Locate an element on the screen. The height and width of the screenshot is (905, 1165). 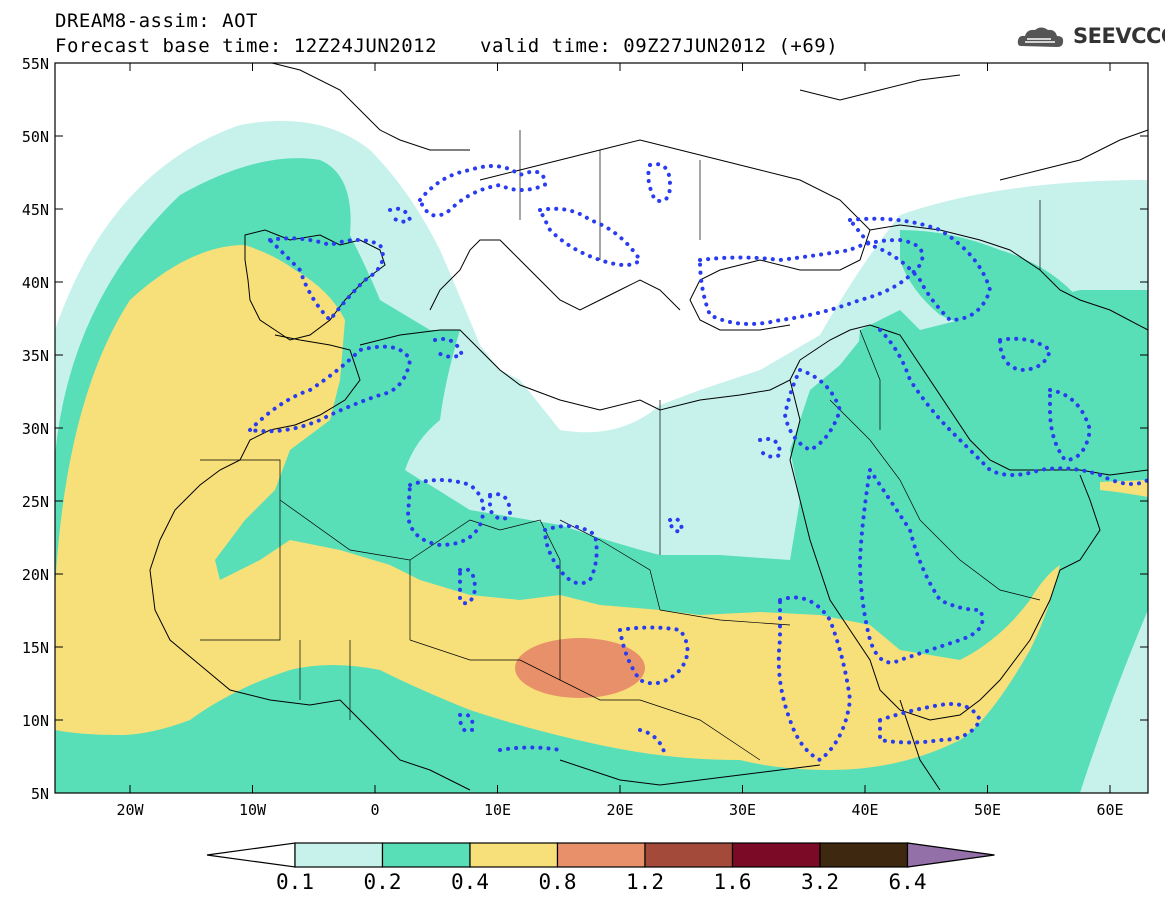
lat-label: 5N is located at coordinates (40, 794).